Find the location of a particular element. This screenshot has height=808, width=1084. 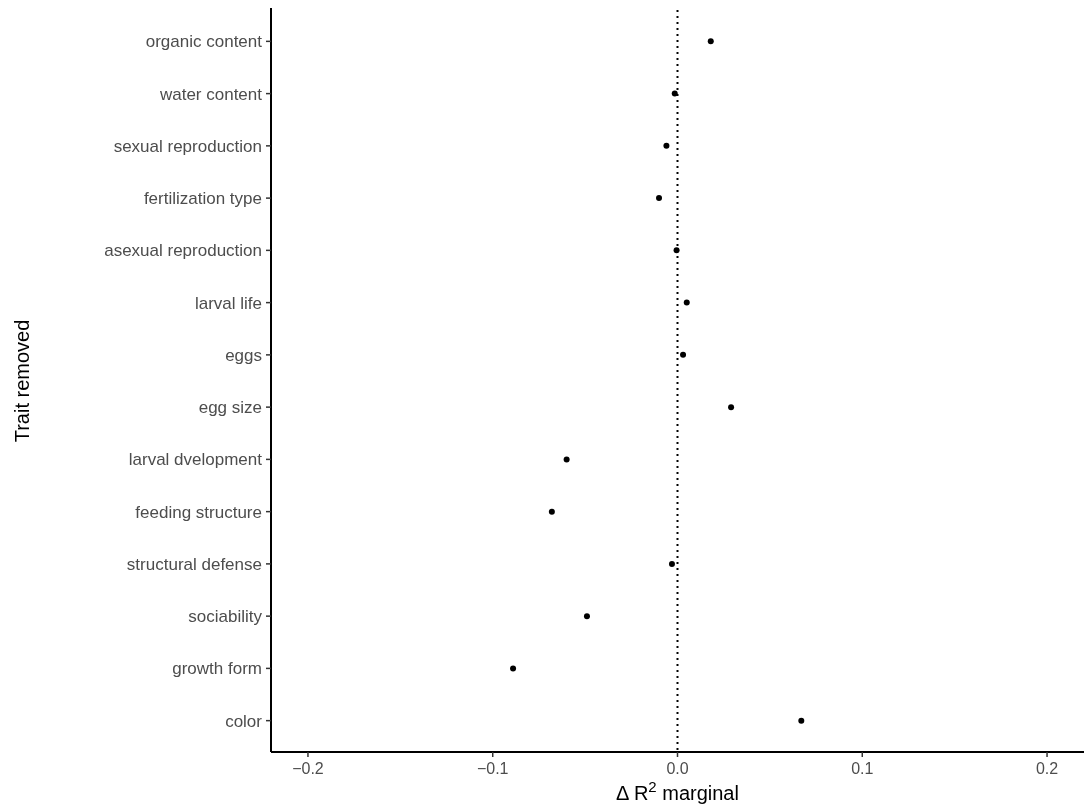

x-tick-label: 0.0 is located at coordinates (677, 768).